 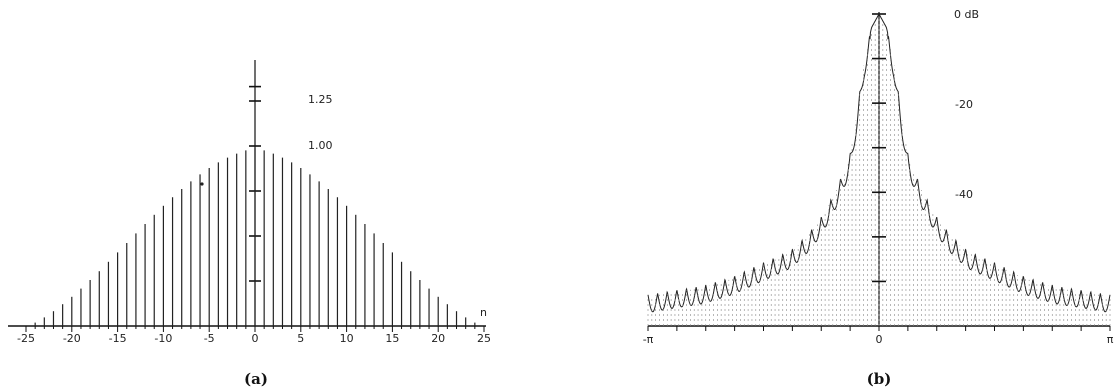 What do you see at coordinates (202, 184) in the screenshot?
I see `chart-a-stray-mark` at bounding box center [202, 184].